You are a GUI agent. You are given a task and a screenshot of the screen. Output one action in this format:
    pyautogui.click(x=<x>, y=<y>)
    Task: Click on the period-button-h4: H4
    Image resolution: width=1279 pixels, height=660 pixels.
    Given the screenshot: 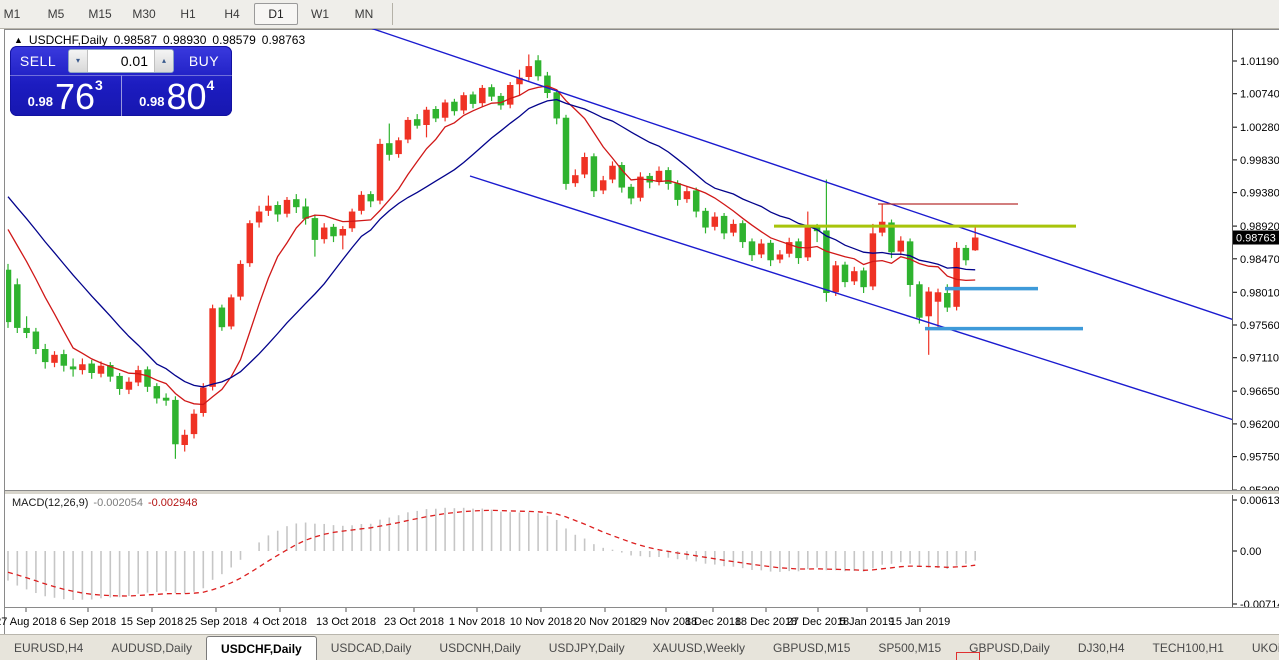 What is the action you would take?
    pyautogui.click(x=232, y=14)
    